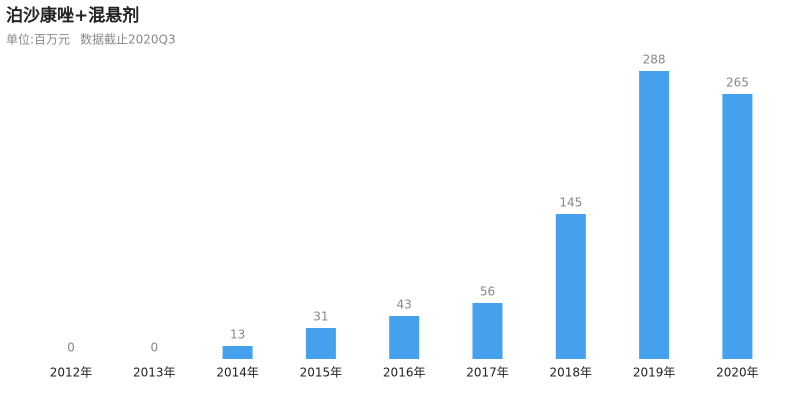  What do you see at coordinates (737, 373) in the screenshot?
I see `x-tick-label: 2020年` at bounding box center [737, 373].